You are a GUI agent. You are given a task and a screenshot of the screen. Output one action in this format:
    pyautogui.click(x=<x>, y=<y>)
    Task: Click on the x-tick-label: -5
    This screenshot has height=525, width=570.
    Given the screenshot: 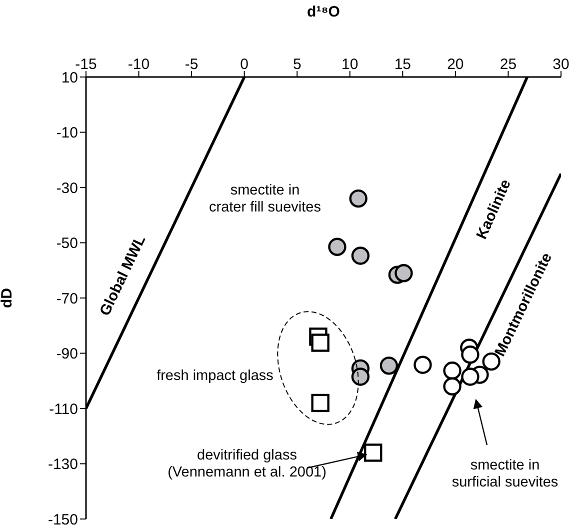 What is the action you would take?
    pyautogui.click(x=191, y=64)
    